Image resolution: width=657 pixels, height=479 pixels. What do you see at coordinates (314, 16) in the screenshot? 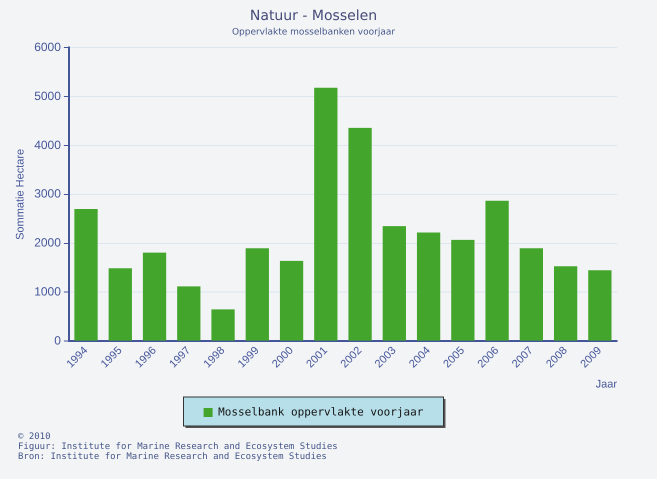
I see `chart-title: Natuur - Mosselen` at bounding box center [314, 16].